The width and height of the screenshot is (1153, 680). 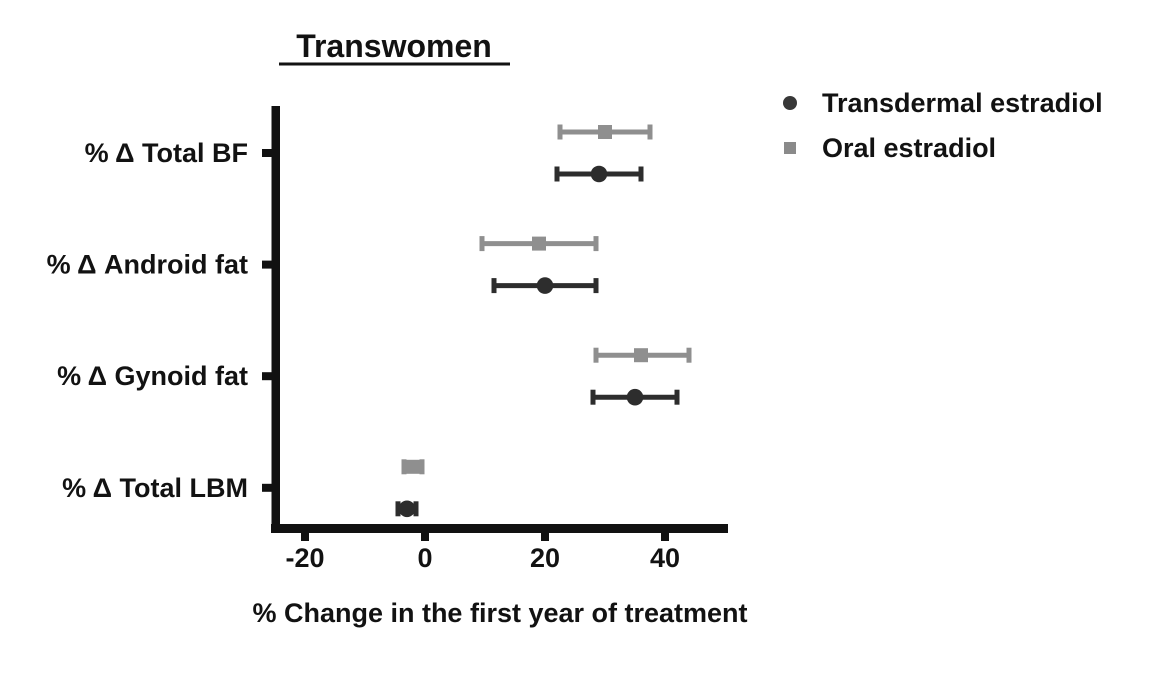 I want to click on y-axis-line, so click(x=275, y=319).